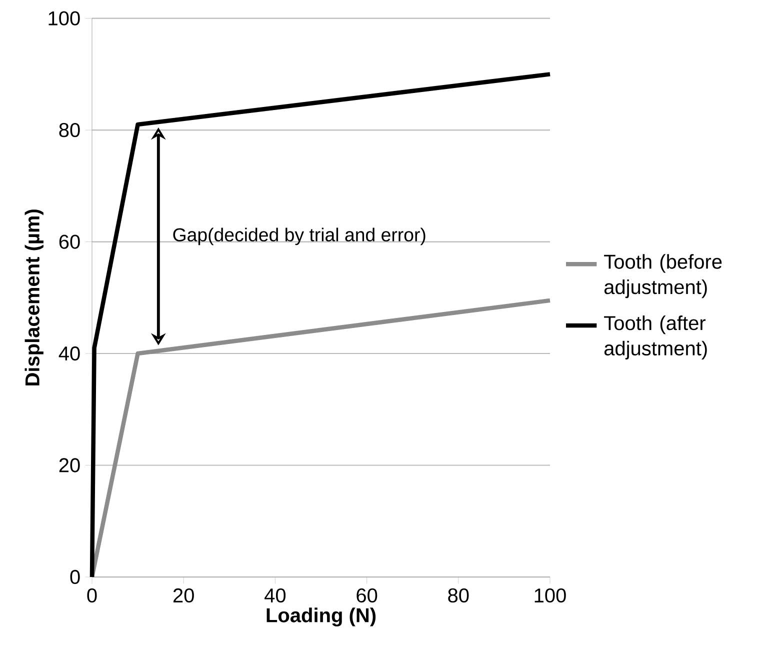  What do you see at coordinates (663, 276) in the screenshot?
I see `legend-label: Tooth (before adjustment)` at bounding box center [663, 276].